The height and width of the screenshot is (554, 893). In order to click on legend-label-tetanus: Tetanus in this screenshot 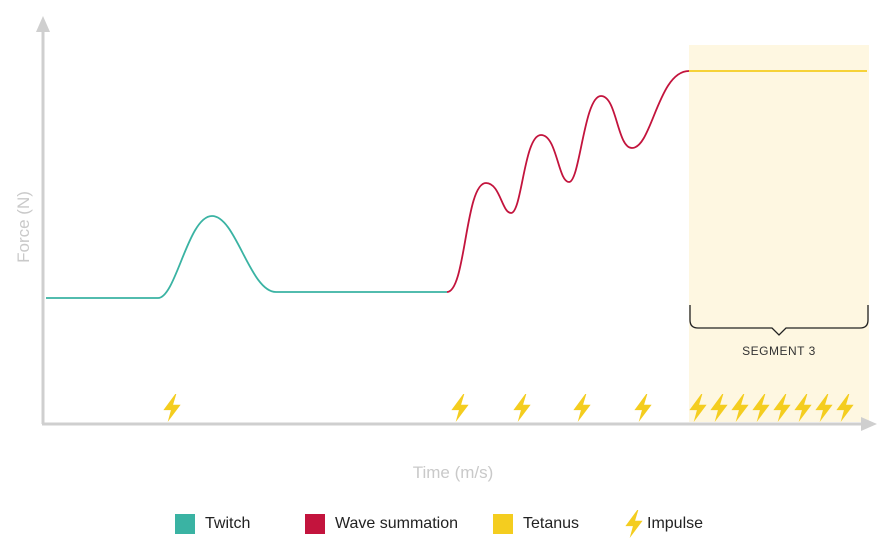, I will do `click(551, 523)`.